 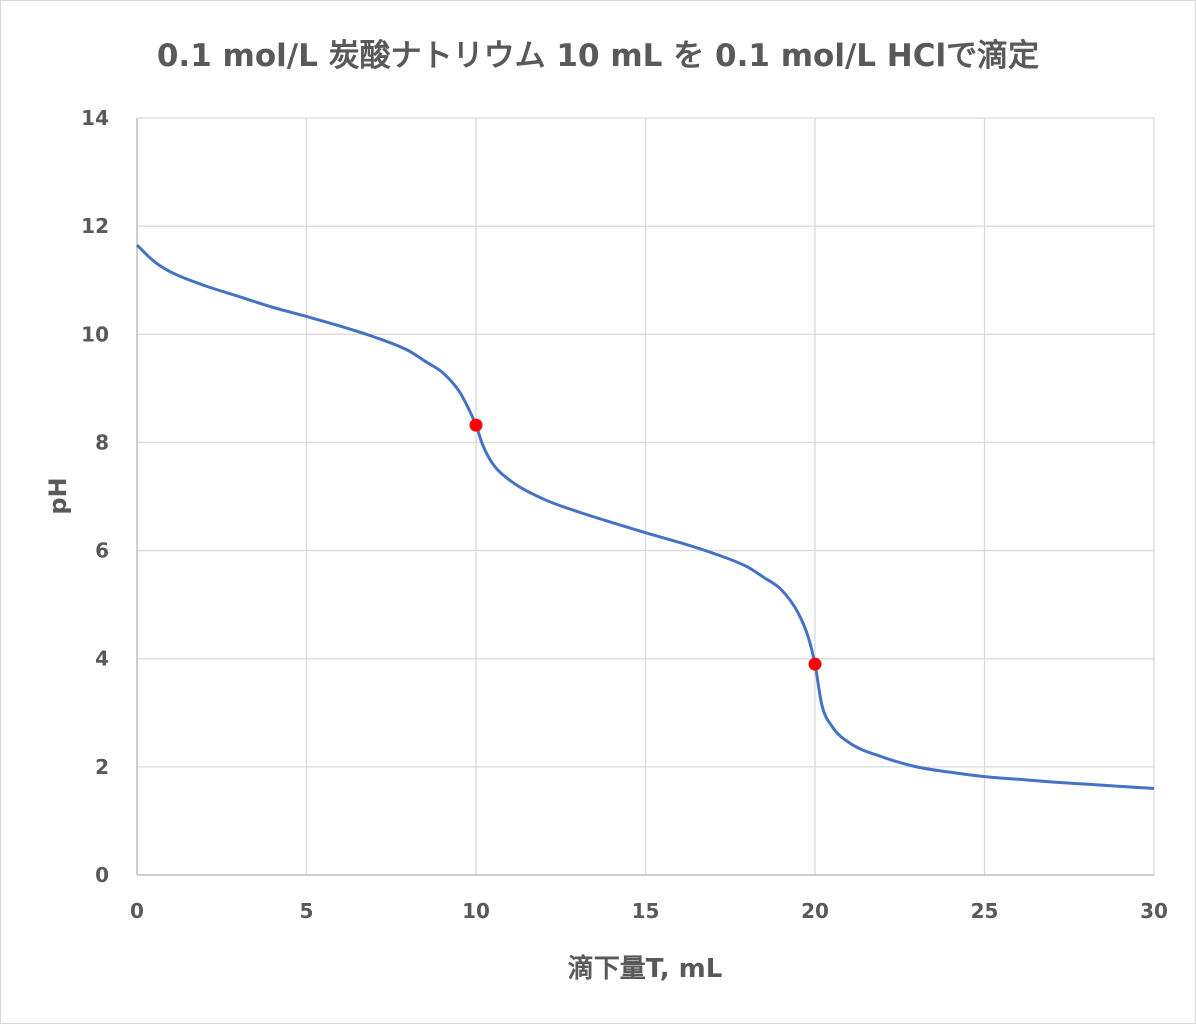 What do you see at coordinates (102, 442) in the screenshot?
I see `y-tick-label-8: 8` at bounding box center [102, 442].